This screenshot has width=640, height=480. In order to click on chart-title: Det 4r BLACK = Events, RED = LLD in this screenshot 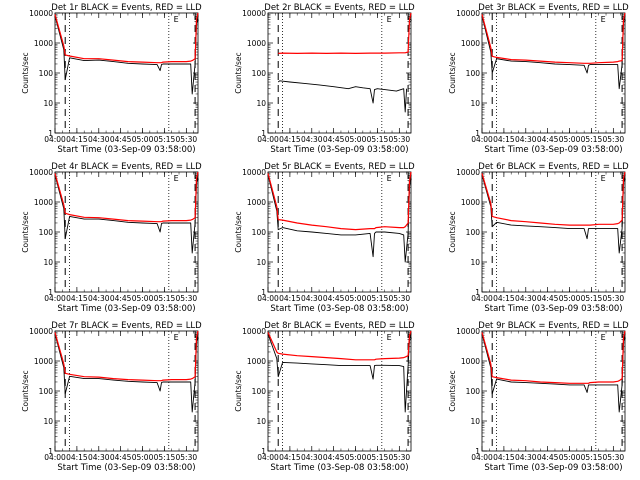, I will do `click(126, 167)`.